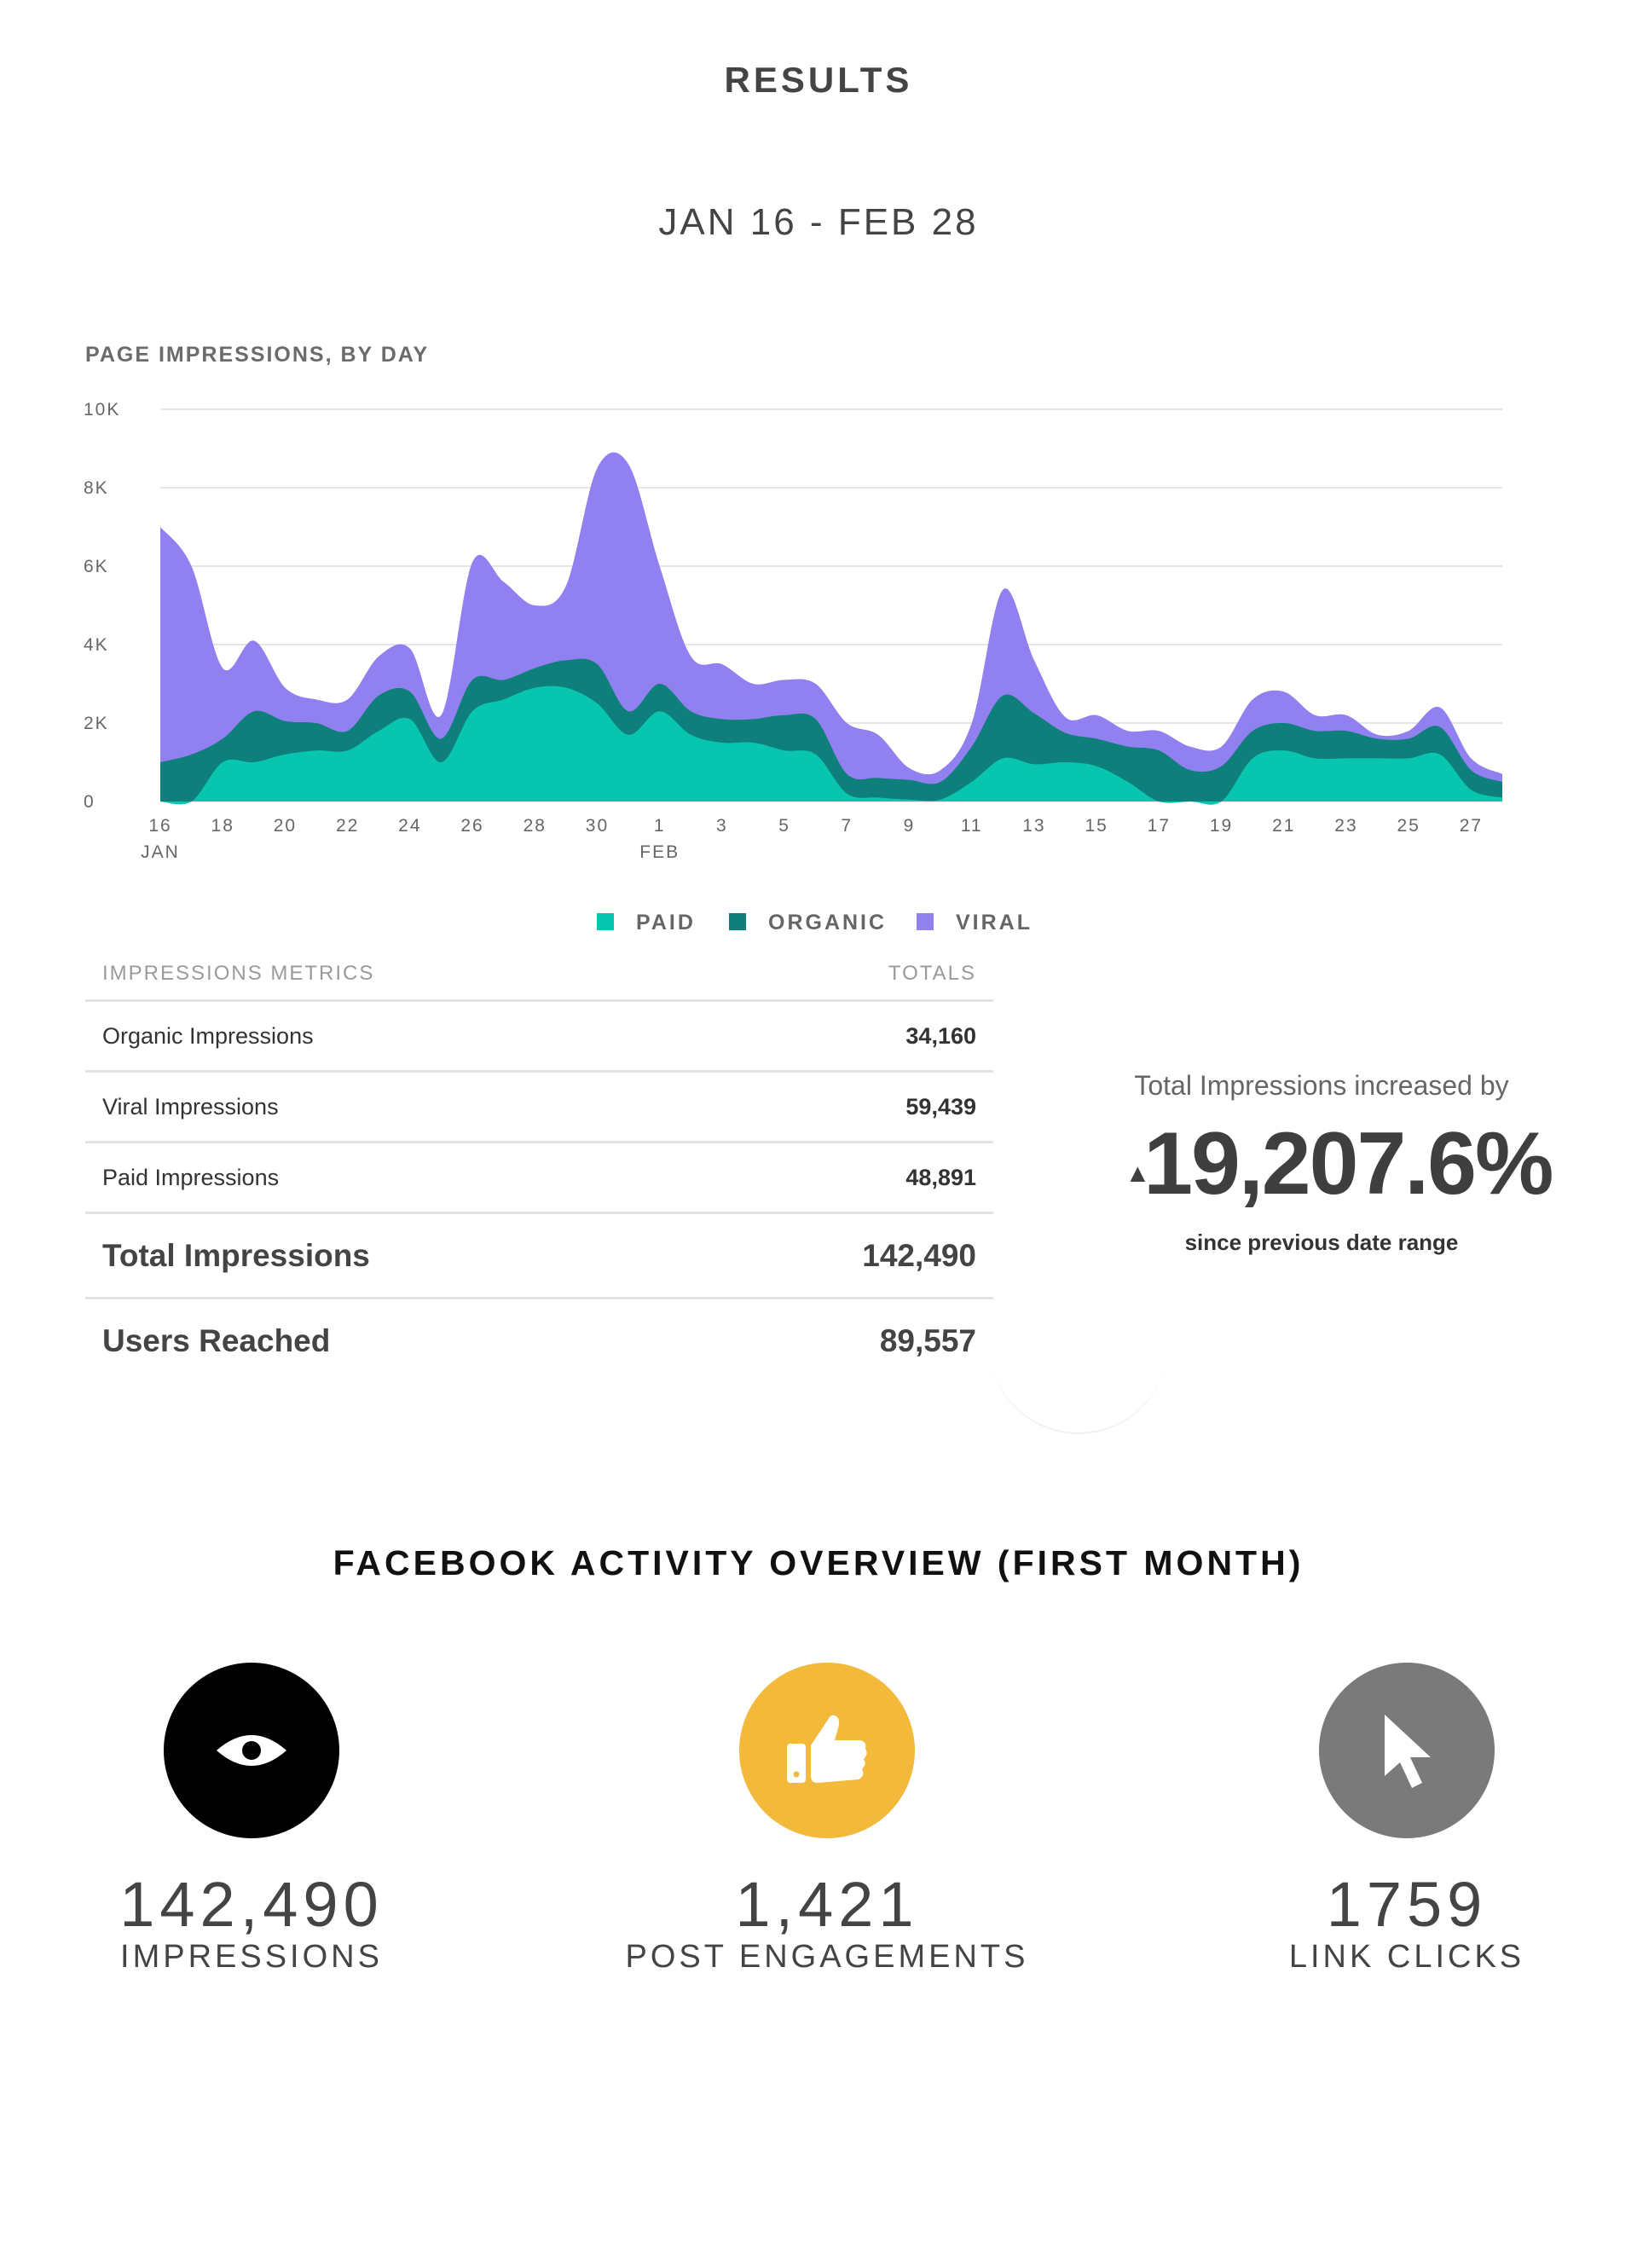 This screenshot has height=2268, width=1637. What do you see at coordinates (251, 1905) in the screenshot?
I see `kpi-value: 142,490` at bounding box center [251, 1905].